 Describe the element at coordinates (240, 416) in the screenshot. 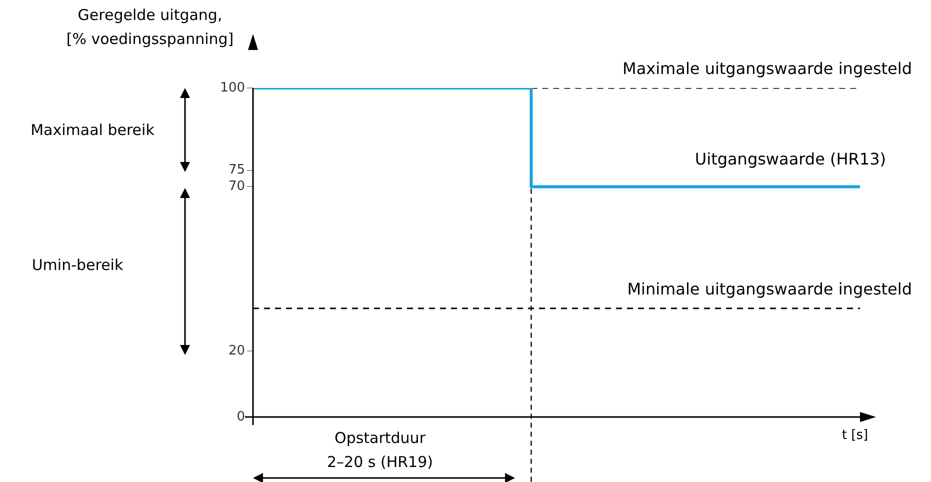

I see `y-tick-label: 0` at that location.